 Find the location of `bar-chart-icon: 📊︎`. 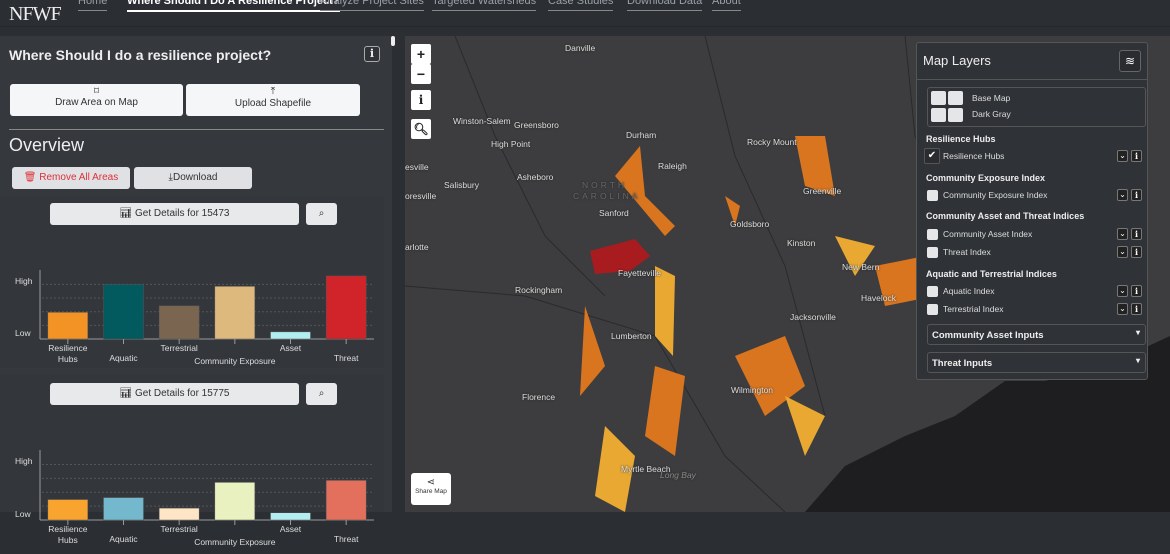

bar-chart-icon: 📊︎ is located at coordinates (126, 213).